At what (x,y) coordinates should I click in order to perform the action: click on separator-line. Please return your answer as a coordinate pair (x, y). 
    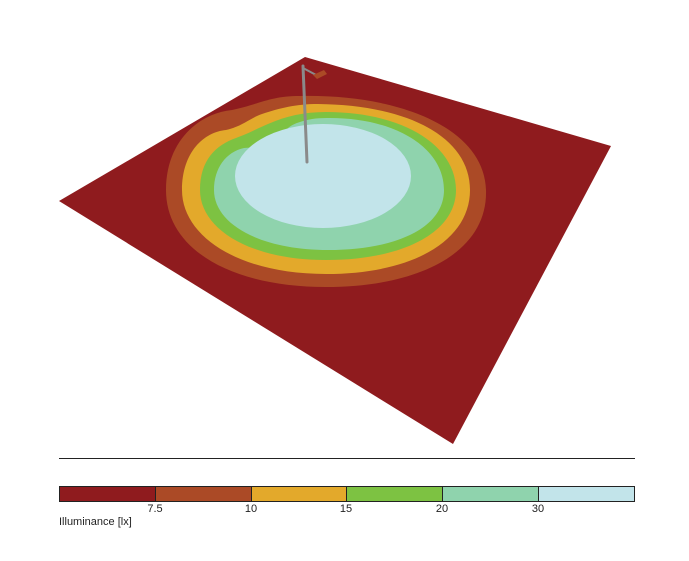
    Looking at the image, I should click on (347, 458).